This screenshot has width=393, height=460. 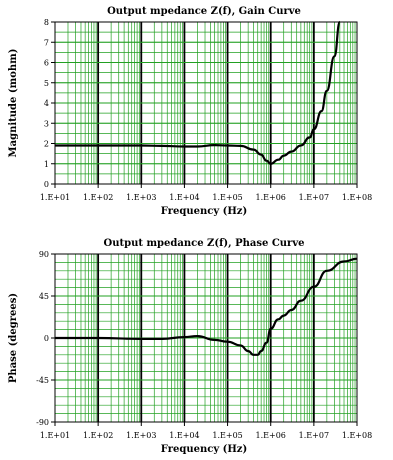 What do you see at coordinates (46, 83) in the screenshot?
I see `y-tick-label: 5` at bounding box center [46, 83].